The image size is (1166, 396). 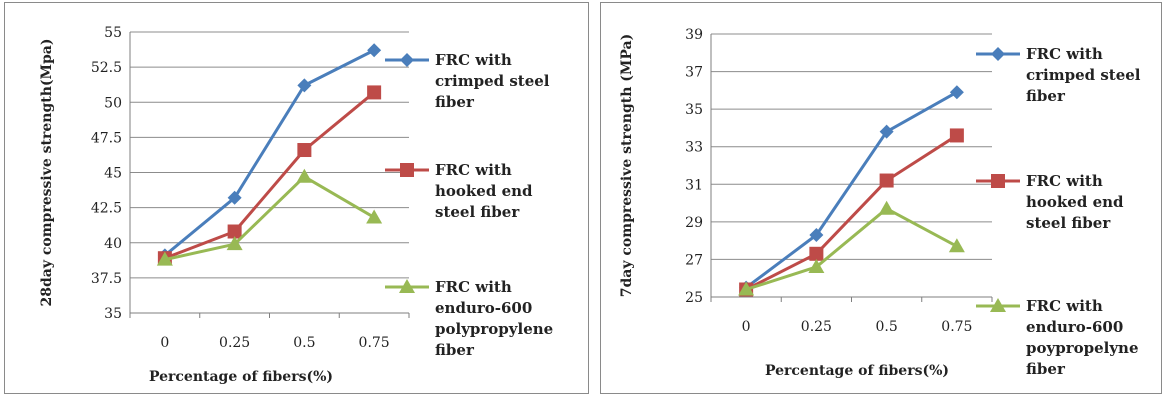 What do you see at coordinates (694, 73) in the screenshot?
I see `chart-7day-y-tick-label: 37` at bounding box center [694, 73].